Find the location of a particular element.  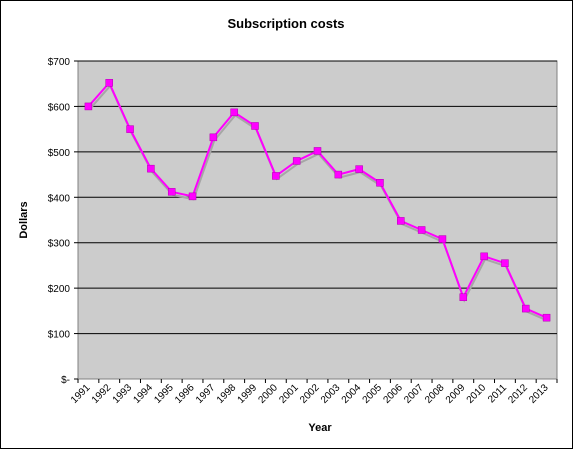

x-tick-label: 2000 is located at coordinates (268, 394).